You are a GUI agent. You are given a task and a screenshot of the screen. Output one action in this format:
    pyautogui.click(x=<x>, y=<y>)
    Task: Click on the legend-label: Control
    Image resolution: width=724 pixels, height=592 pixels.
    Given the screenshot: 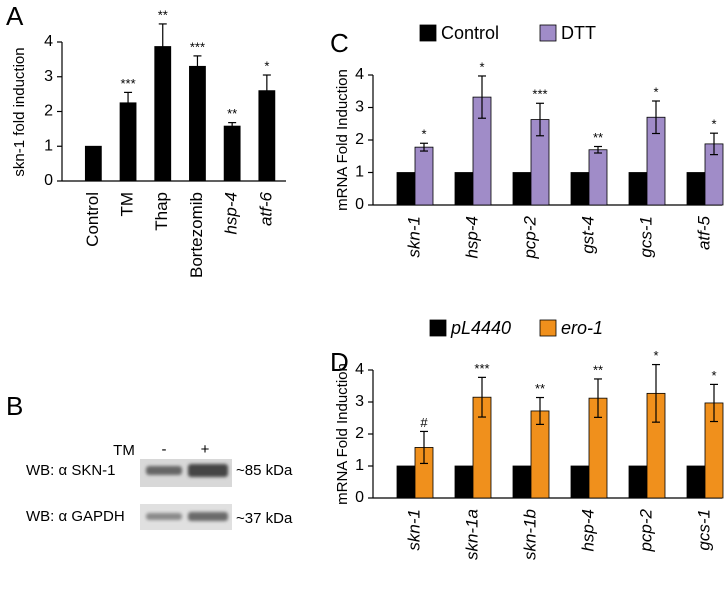 What is the action you would take?
    pyautogui.click(x=470, y=33)
    